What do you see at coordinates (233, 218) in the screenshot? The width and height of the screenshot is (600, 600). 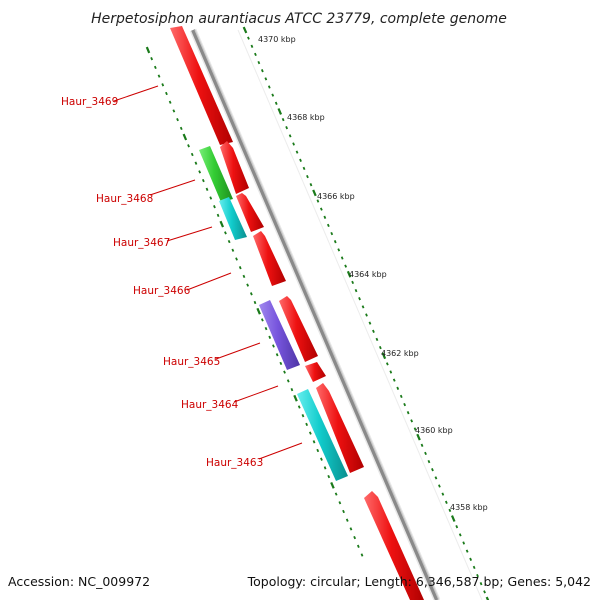 I see `gene-feature-cyan-upper` at bounding box center [233, 218].